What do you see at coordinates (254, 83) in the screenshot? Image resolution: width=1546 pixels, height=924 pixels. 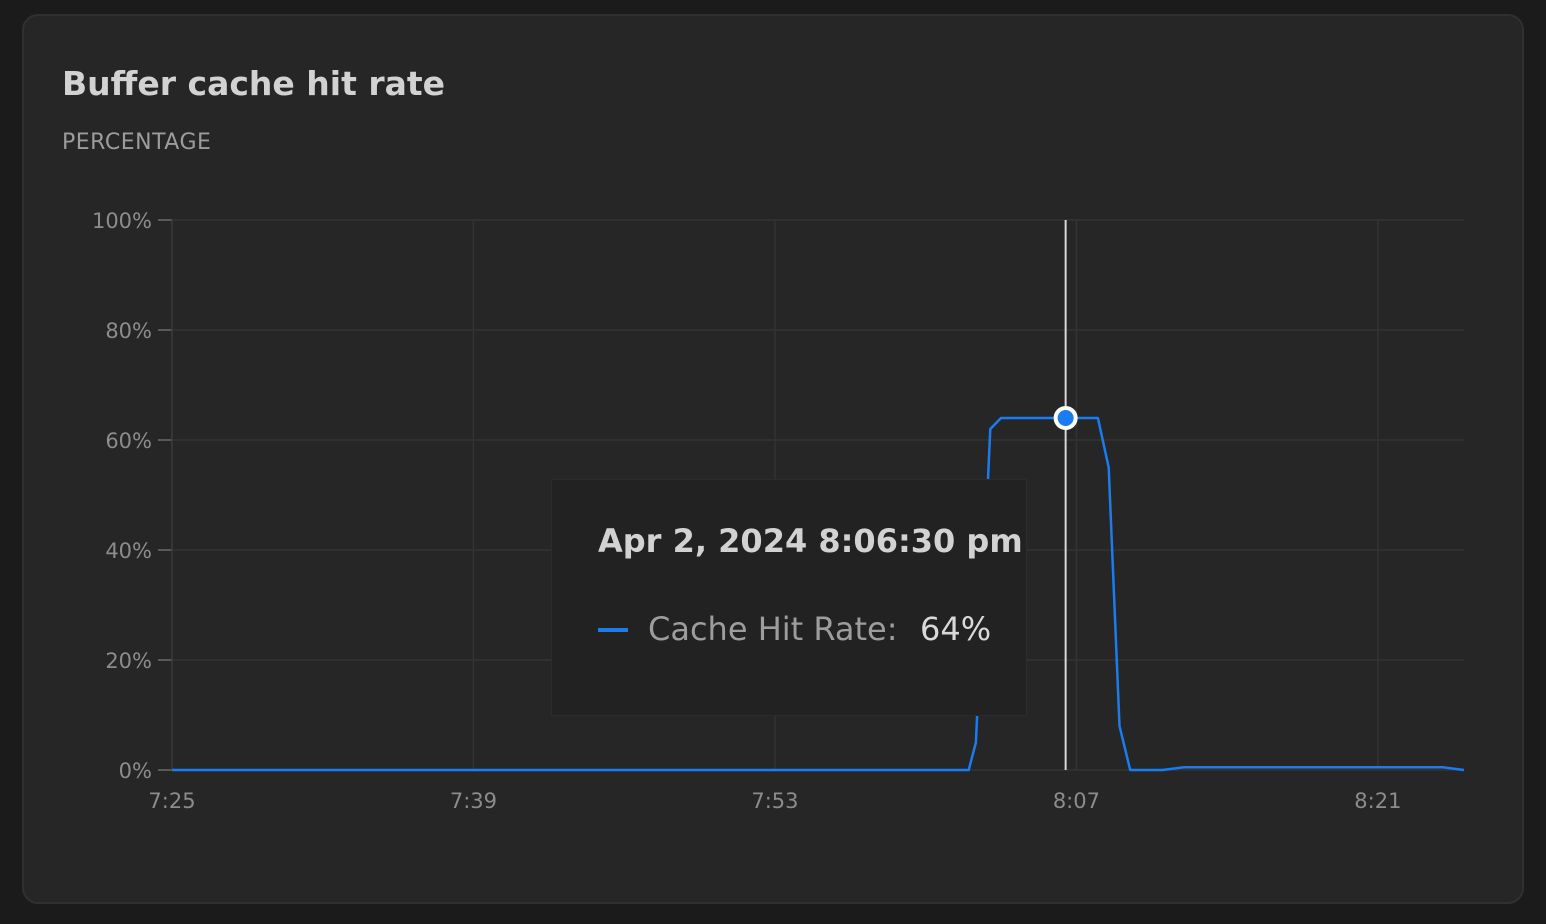 I see `panel-title: Buffer cache hit rate` at bounding box center [254, 83].